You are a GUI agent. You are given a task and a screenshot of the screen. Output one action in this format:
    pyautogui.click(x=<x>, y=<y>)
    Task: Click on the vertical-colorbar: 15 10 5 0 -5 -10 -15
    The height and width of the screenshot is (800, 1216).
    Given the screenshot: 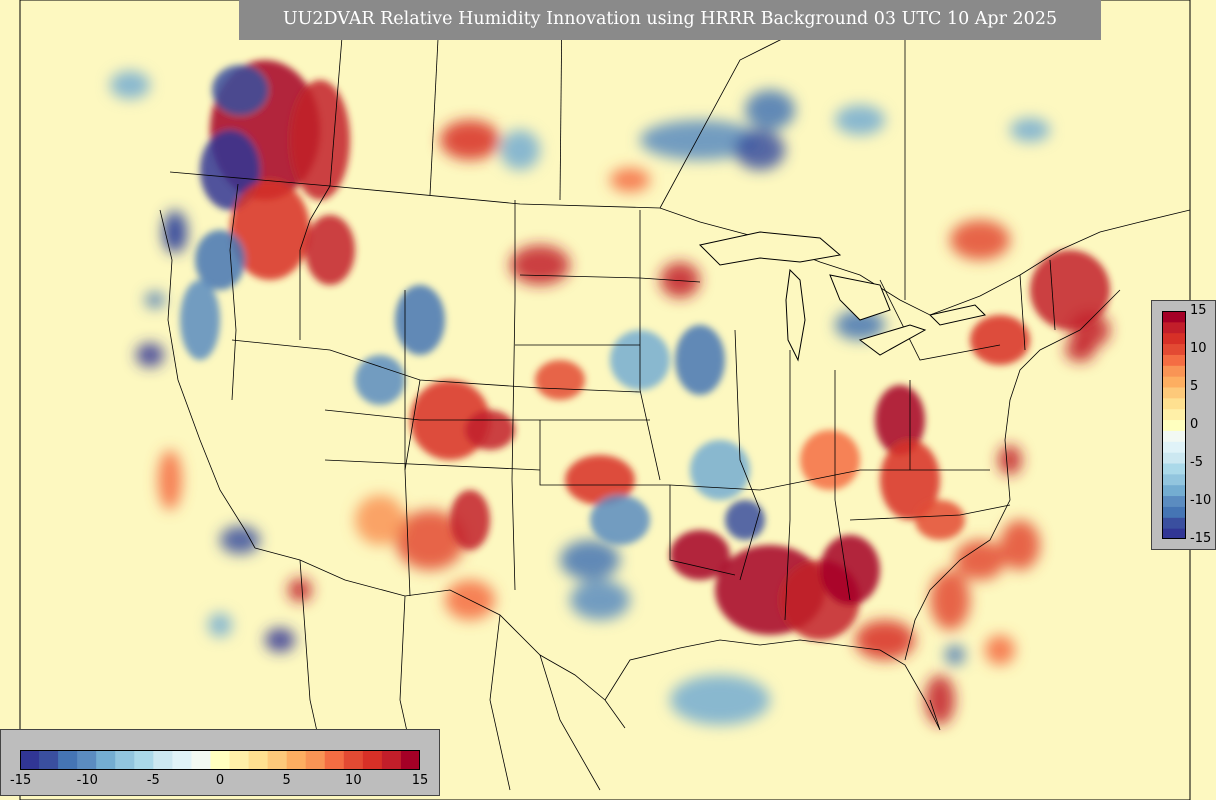 What is the action you would take?
    pyautogui.click(x=1183, y=425)
    